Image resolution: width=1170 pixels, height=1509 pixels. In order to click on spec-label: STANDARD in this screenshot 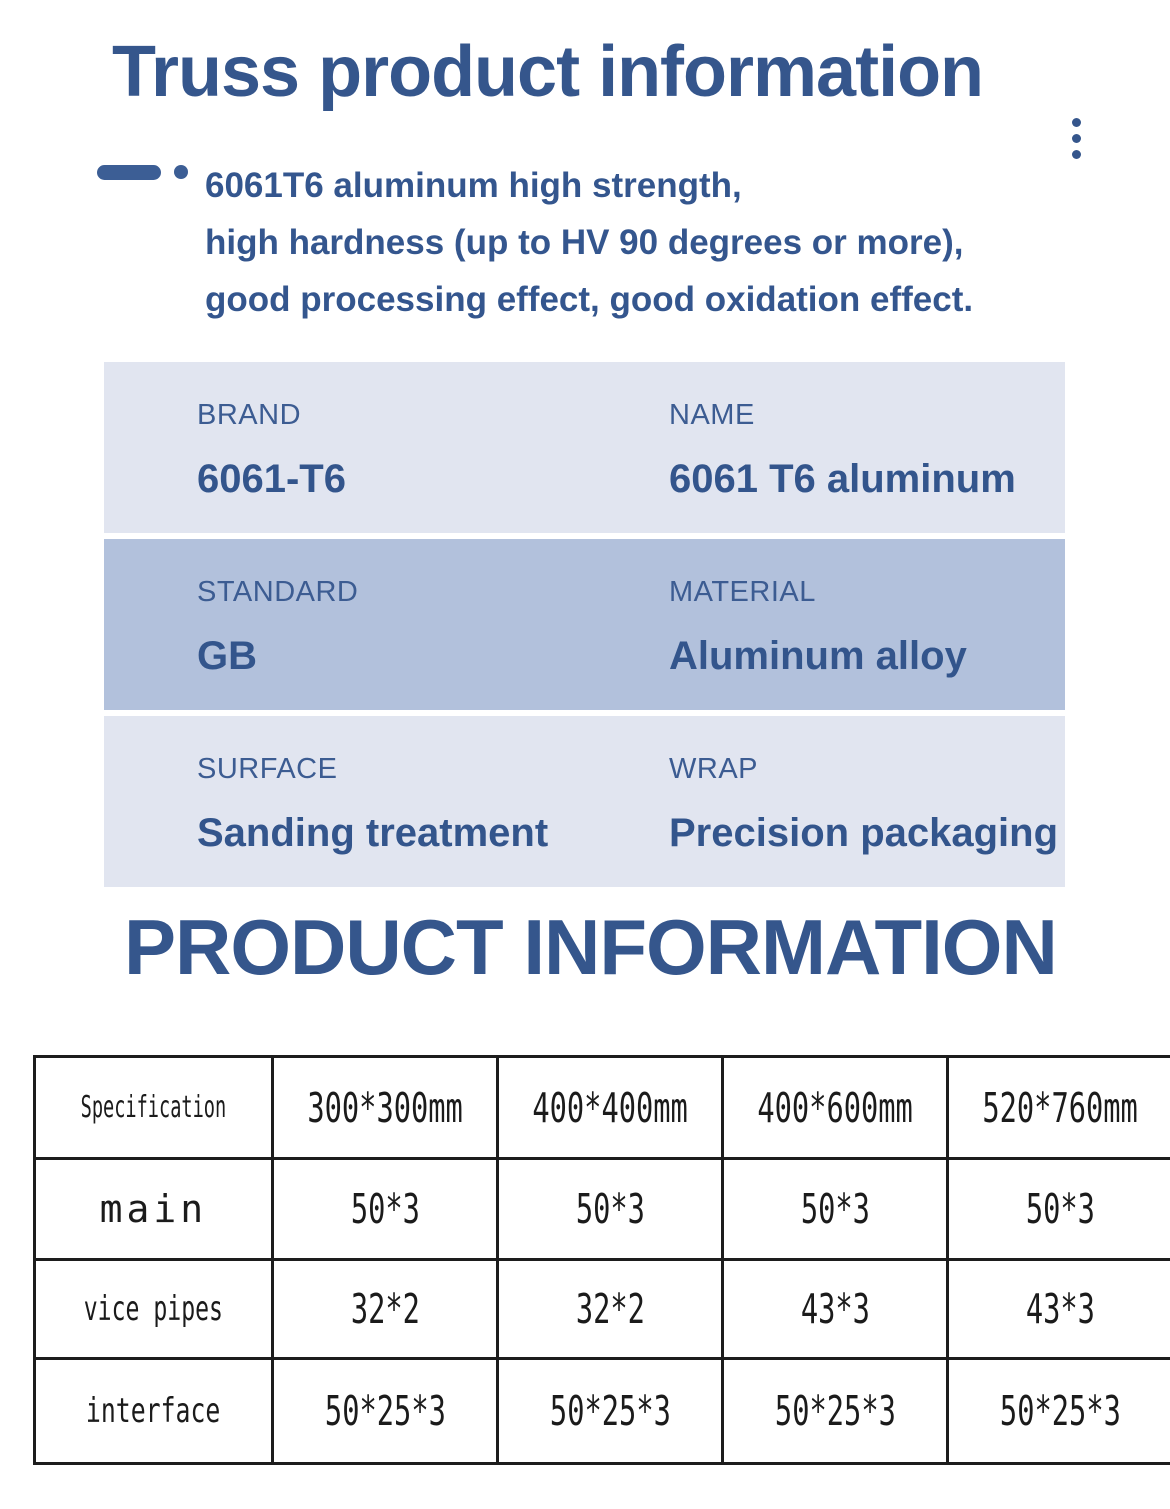, I will do `click(278, 592)`.